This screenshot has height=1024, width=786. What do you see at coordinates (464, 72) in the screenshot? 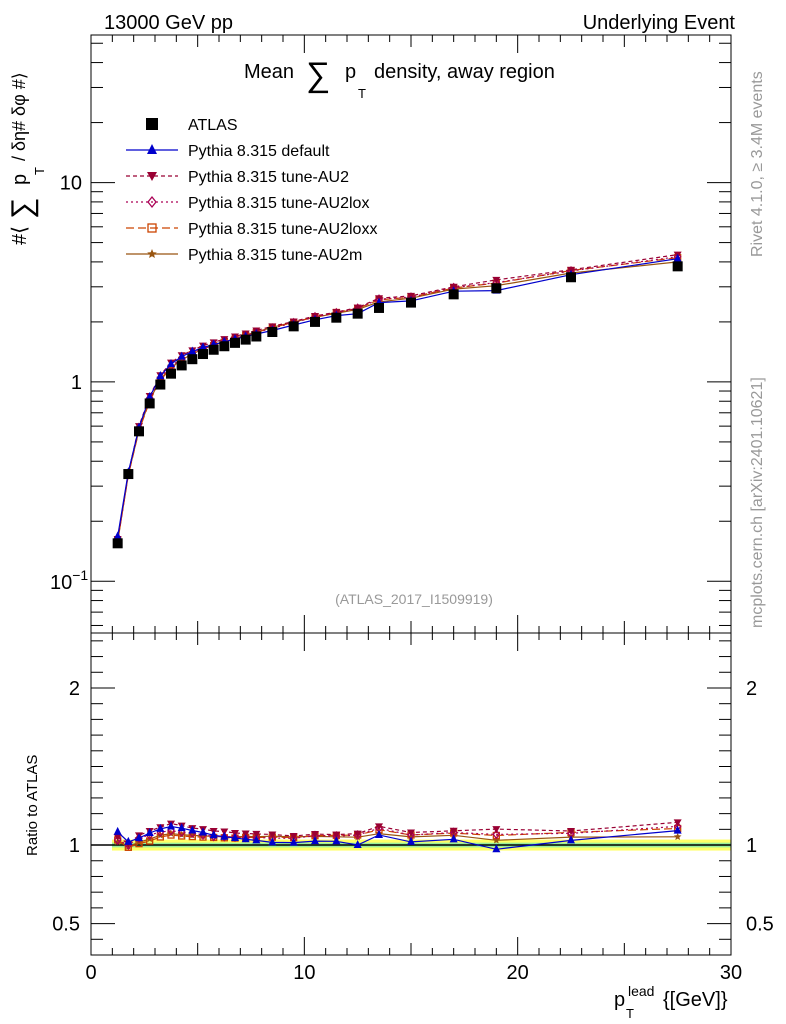
I see `title-suffix: density, away region` at bounding box center [464, 72].